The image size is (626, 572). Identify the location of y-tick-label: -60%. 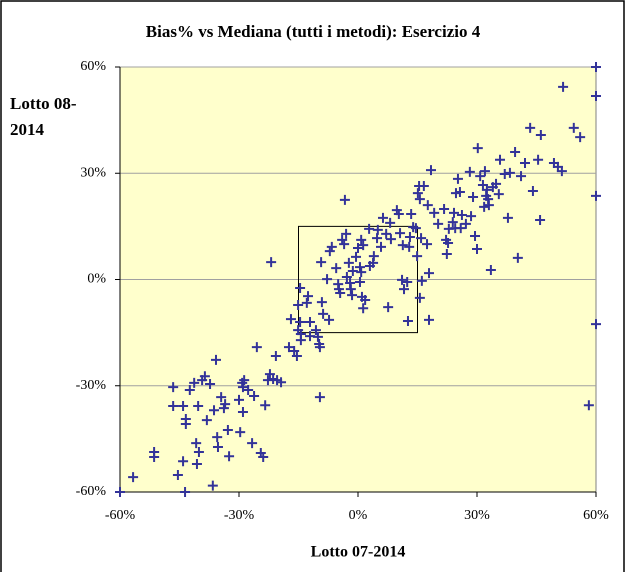
(91, 491).